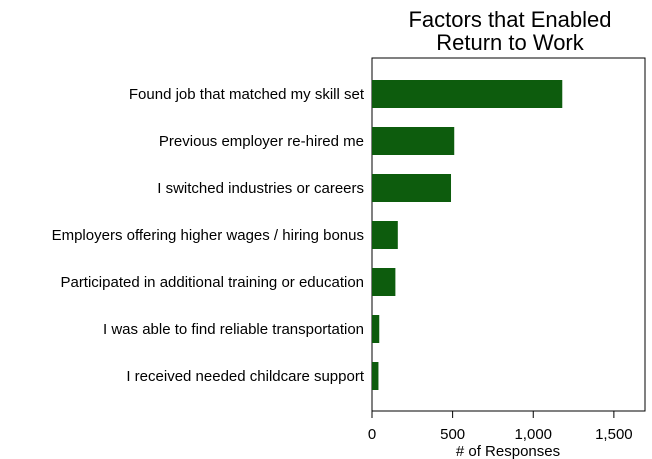 This screenshot has height=459, width=652. I want to click on x-axis-title: # of Responses, so click(508, 451).